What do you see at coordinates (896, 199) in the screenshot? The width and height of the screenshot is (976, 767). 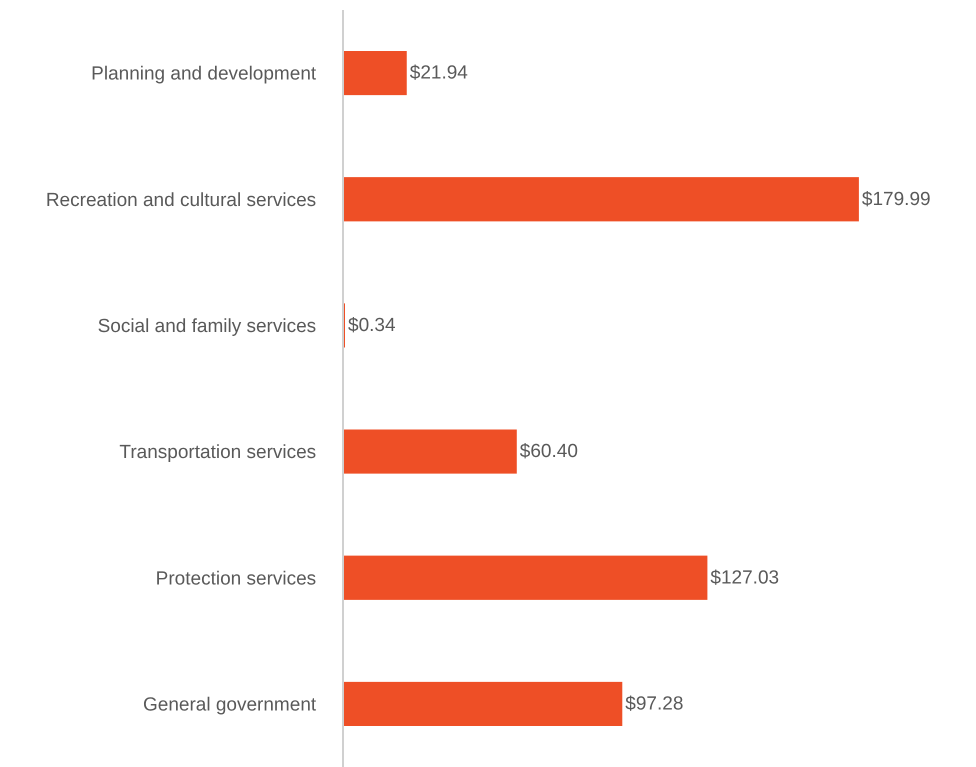 I see `data-label: $179.99` at bounding box center [896, 199].